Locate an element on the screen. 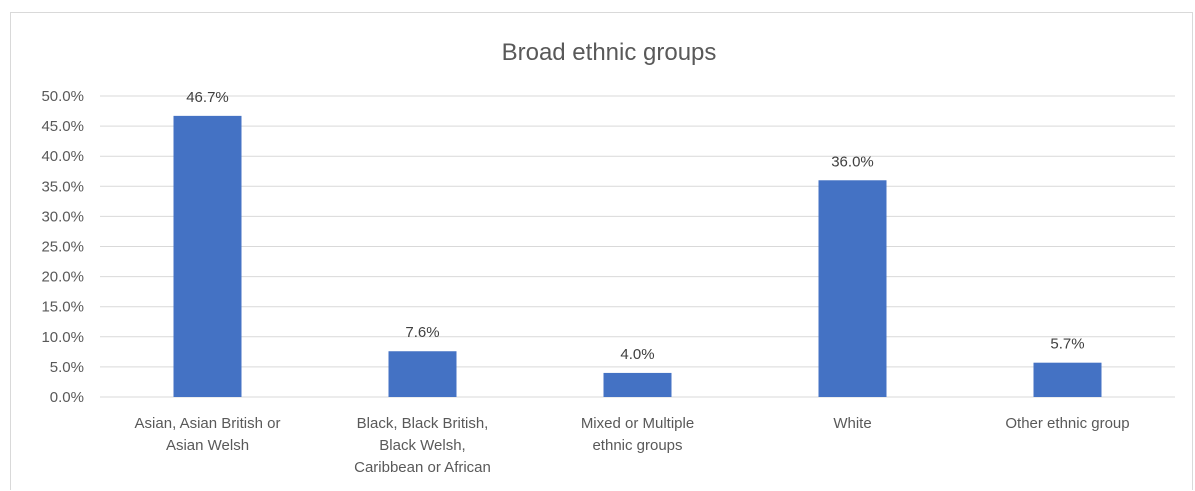 Image resolution: width=1195 pixels, height=491 pixels. y-tick-label: 50.0% is located at coordinates (62, 96).